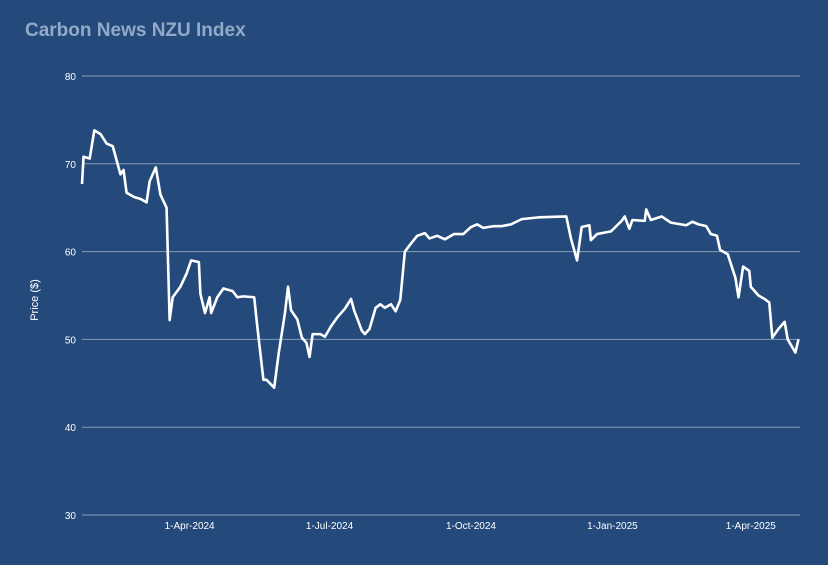 This screenshot has height=565, width=828. What do you see at coordinates (71, 516) in the screenshot?
I see `y-tick-label: 30` at bounding box center [71, 516].